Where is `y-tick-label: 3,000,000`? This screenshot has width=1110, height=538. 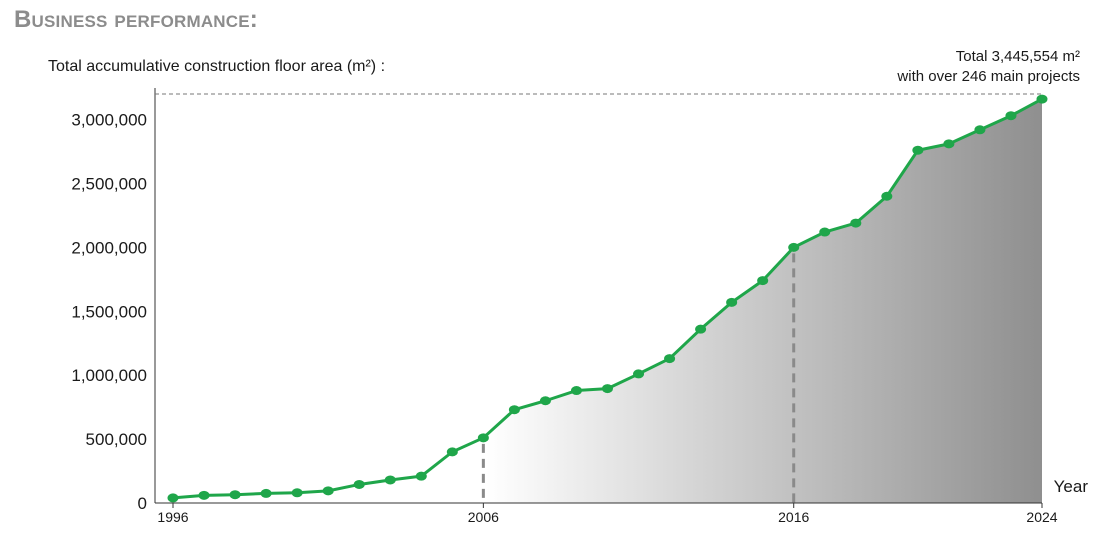 y-tick-label: 3,000,000 is located at coordinates (109, 120).